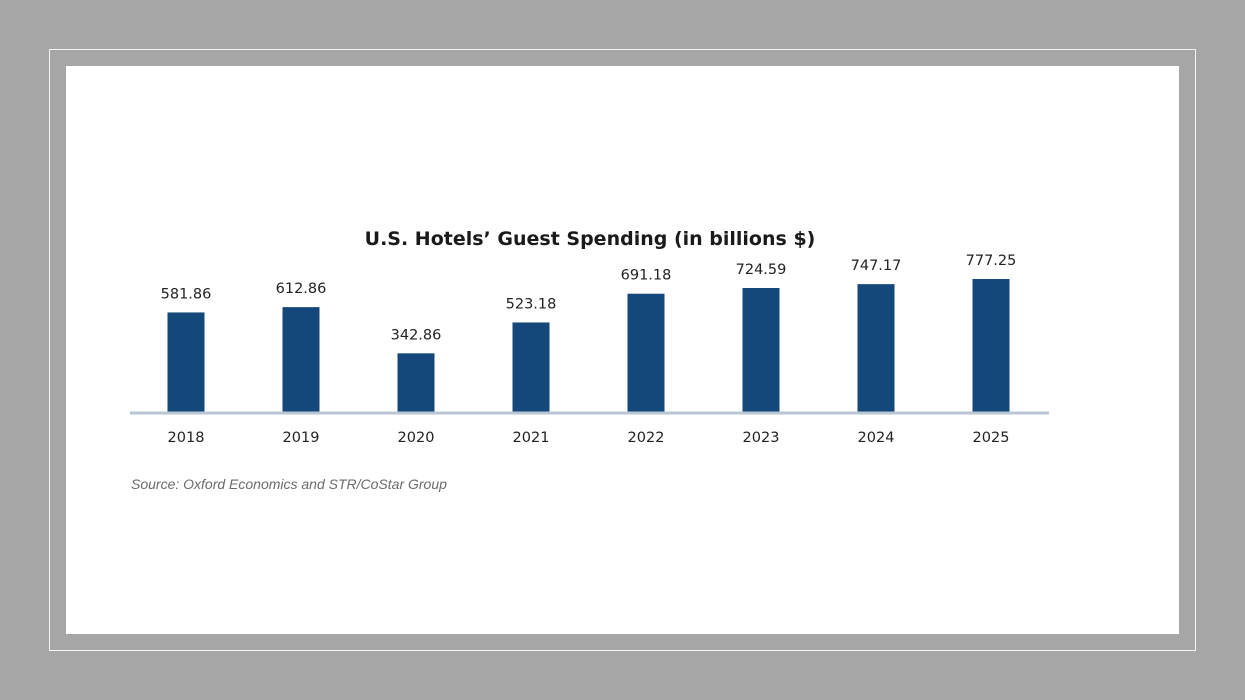 The width and height of the screenshot is (1245, 700). I want to click on data-label-2024: 747.17, so click(876, 266).